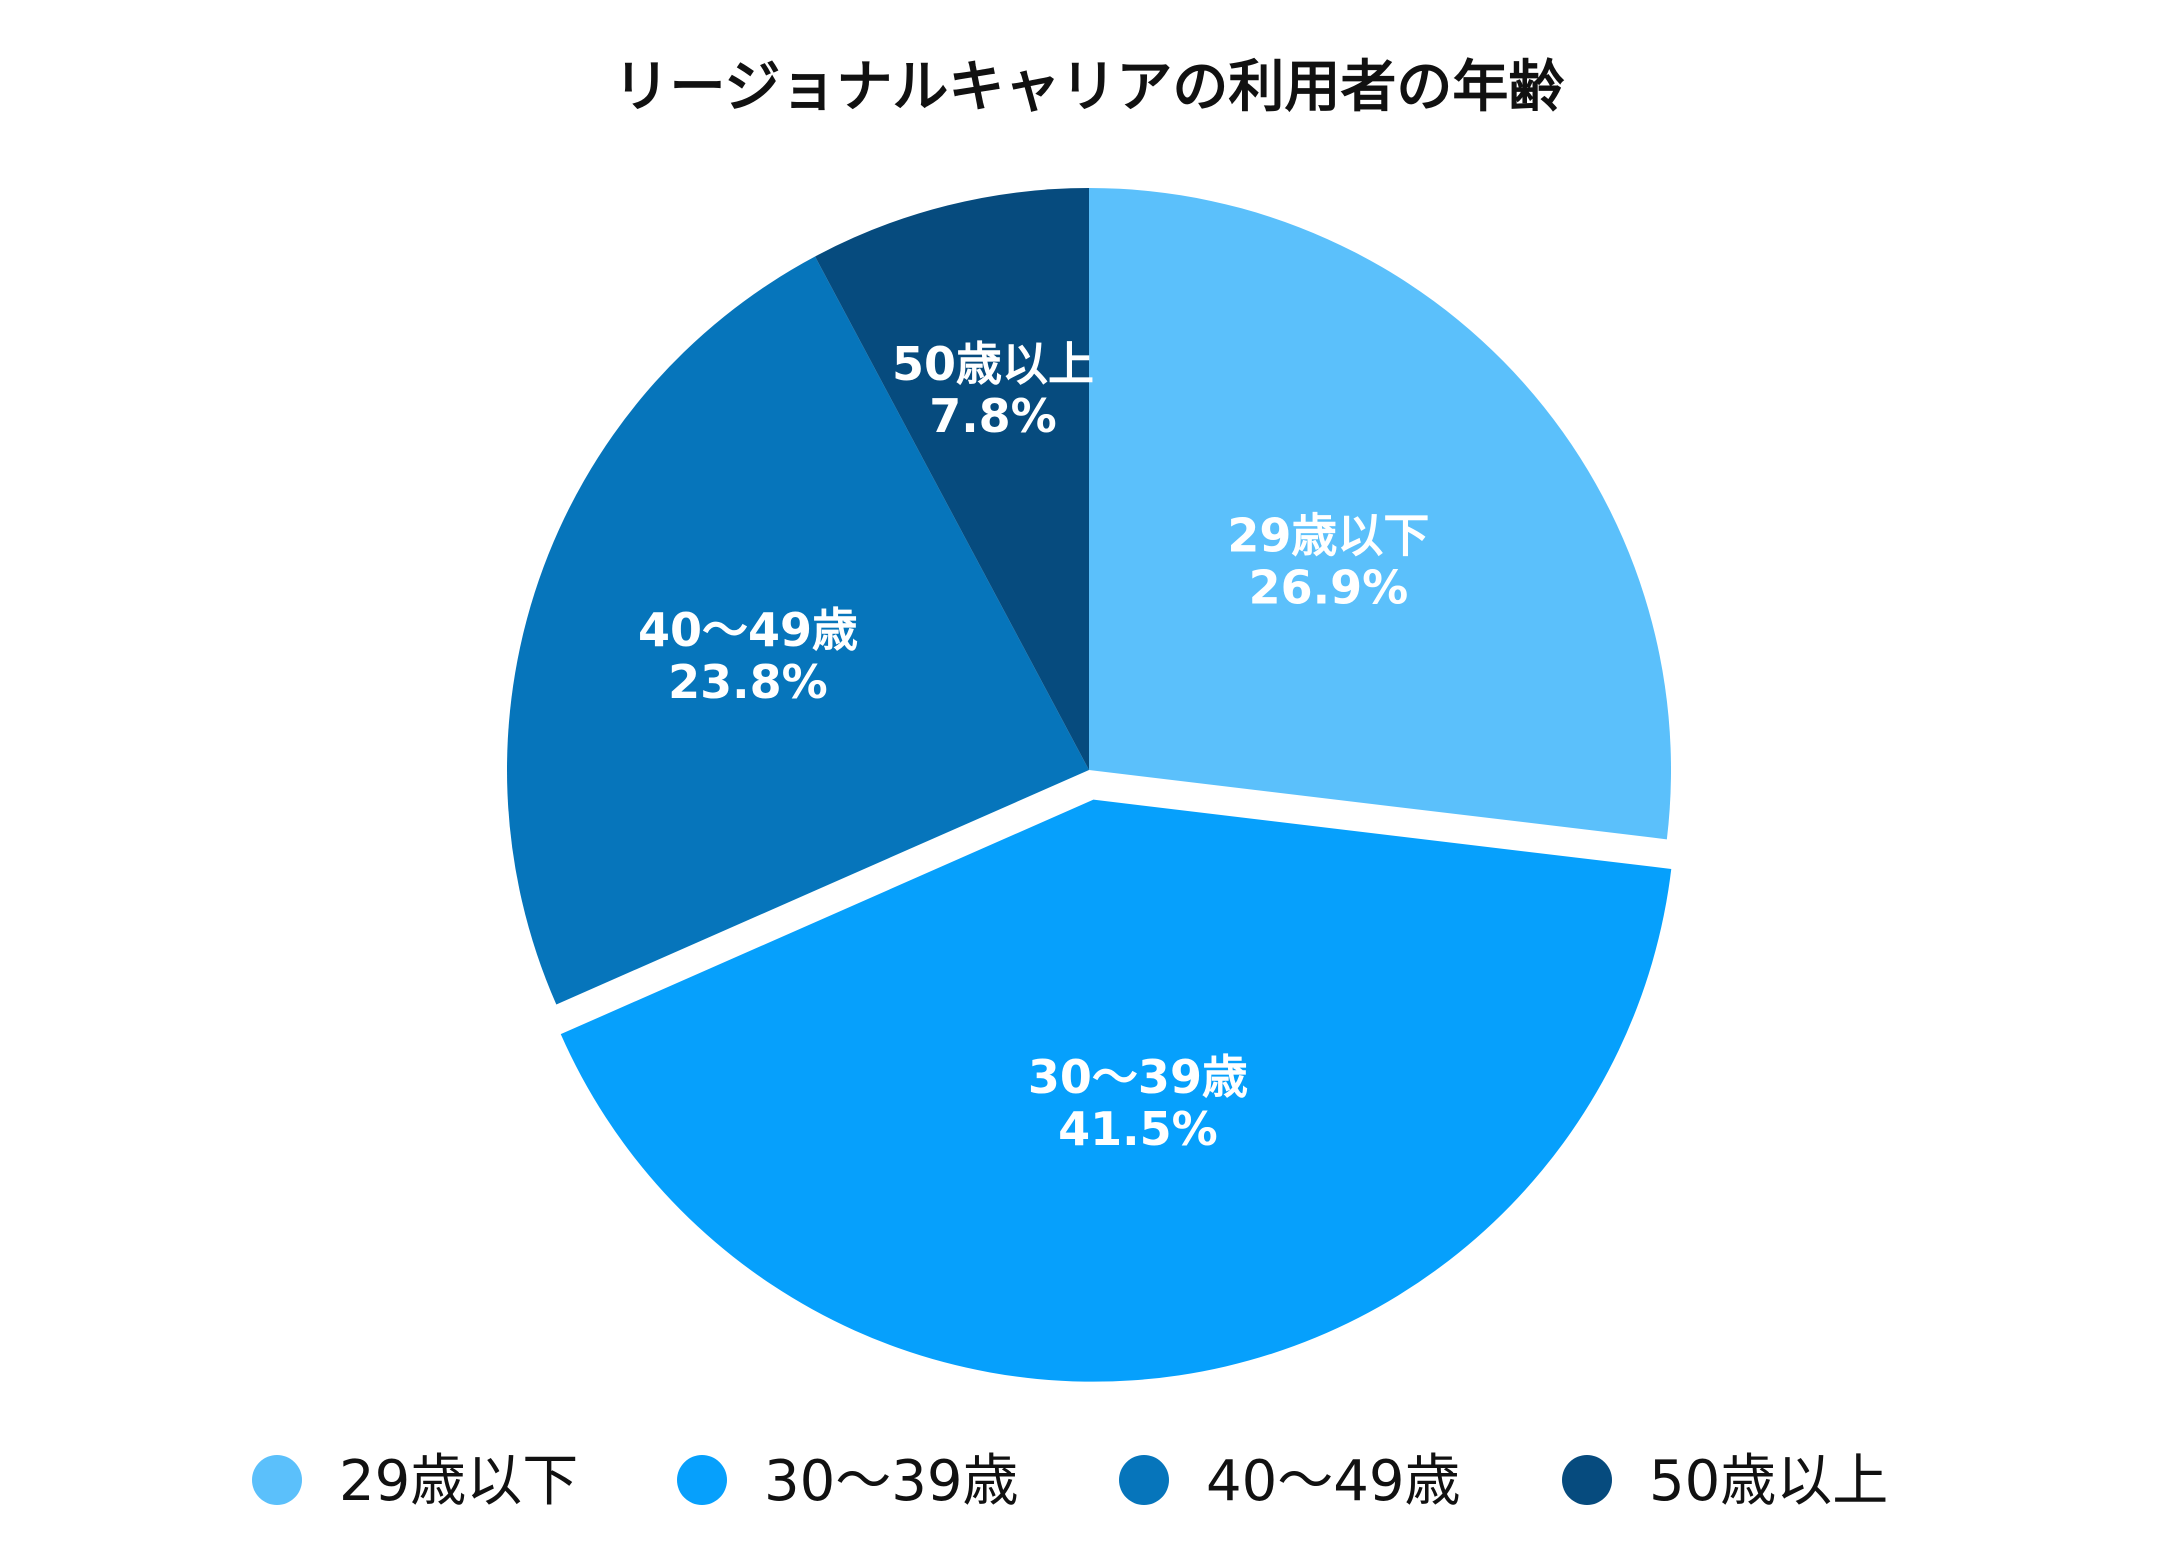 The height and width of the screenshot is (1548, 2178). I want to click on legend: 29歳以下 30～39歳 40～49歳 50歳以上, so click(1070, 1481).